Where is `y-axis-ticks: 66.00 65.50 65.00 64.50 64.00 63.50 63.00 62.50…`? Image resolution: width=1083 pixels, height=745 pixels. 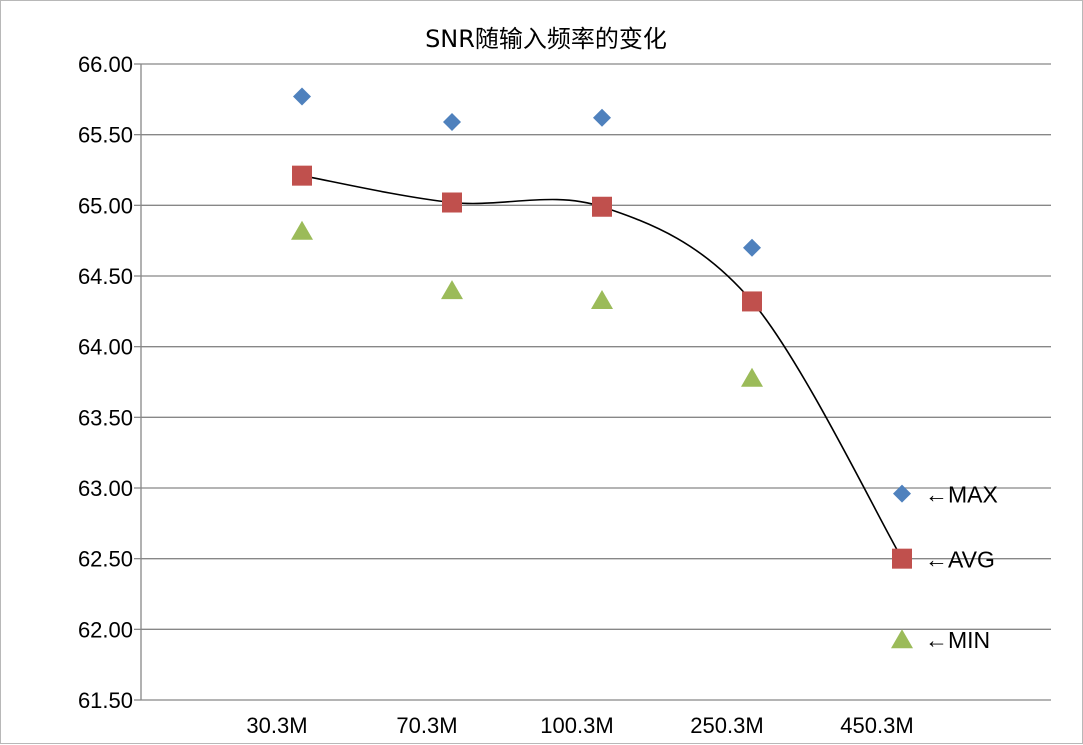
y-axis-ticks: 66.00 65.50 65.00 64.50 64.00 63.50 63.00 62.50… is located at coordinates (105, 382).